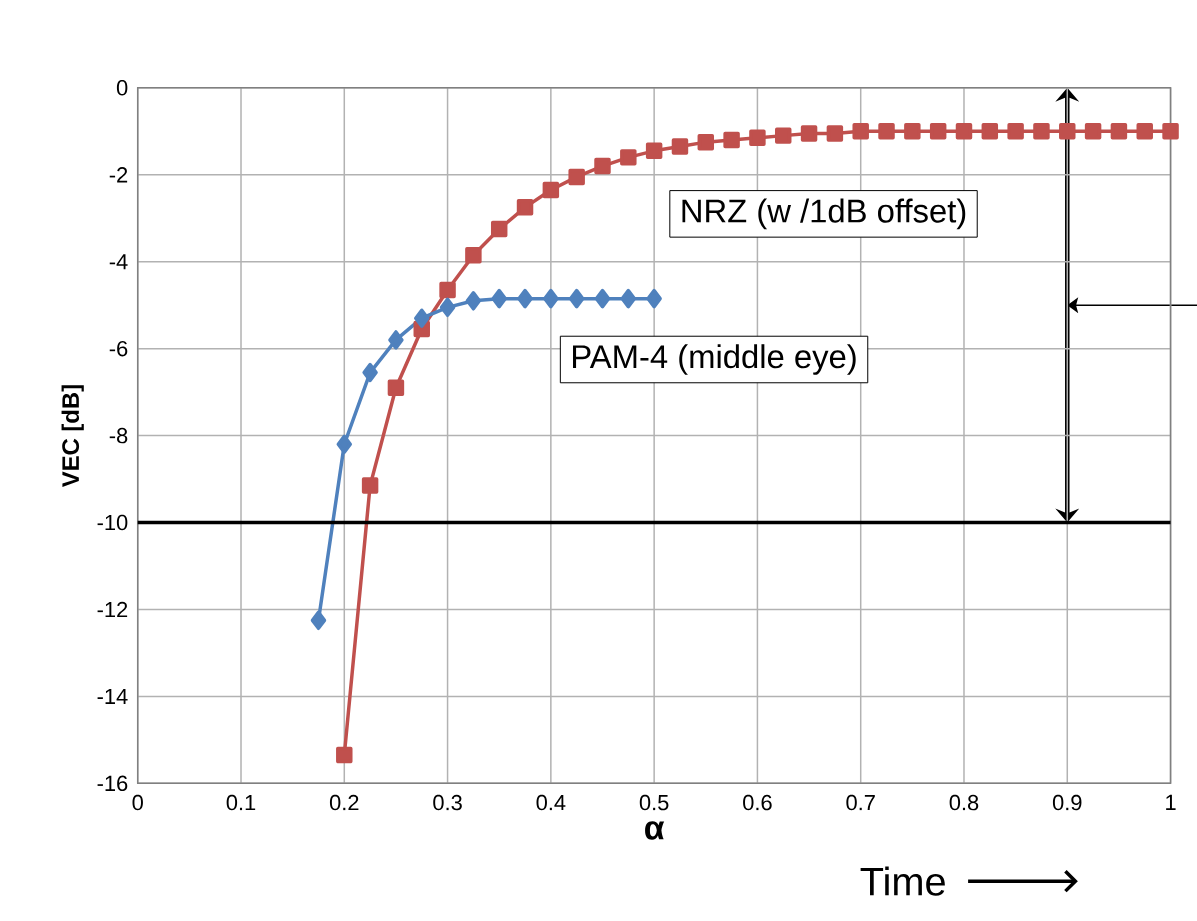  What do you see at coordinates (757, 802) in the screenshot?
I see `x-tick-label: 0.6` at bounding box center [757, 802].